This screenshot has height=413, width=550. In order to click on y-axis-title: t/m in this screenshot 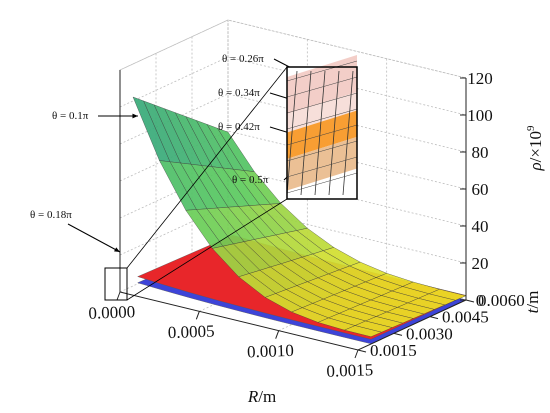, I will do `click(532, 302)`.